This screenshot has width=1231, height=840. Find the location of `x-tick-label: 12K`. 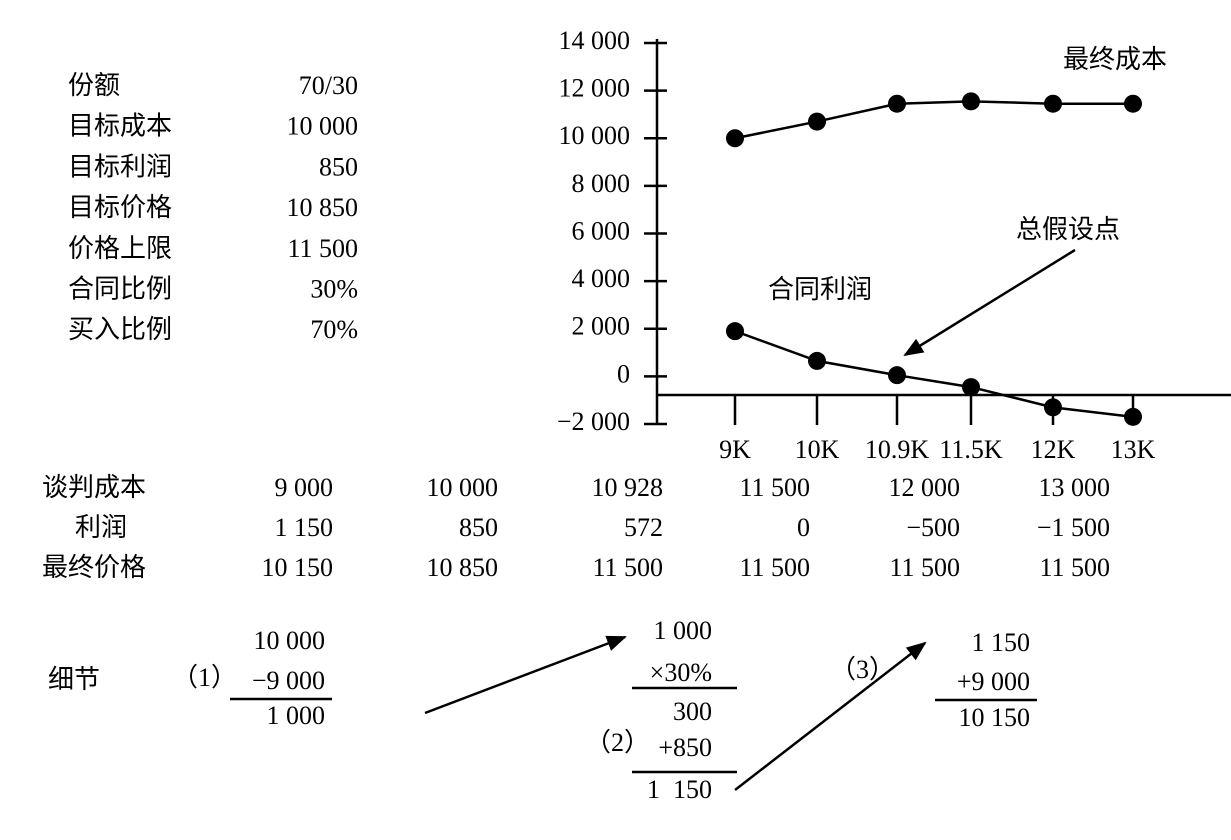

x-tick-label: 12K is located at coordinates (1053, 449).